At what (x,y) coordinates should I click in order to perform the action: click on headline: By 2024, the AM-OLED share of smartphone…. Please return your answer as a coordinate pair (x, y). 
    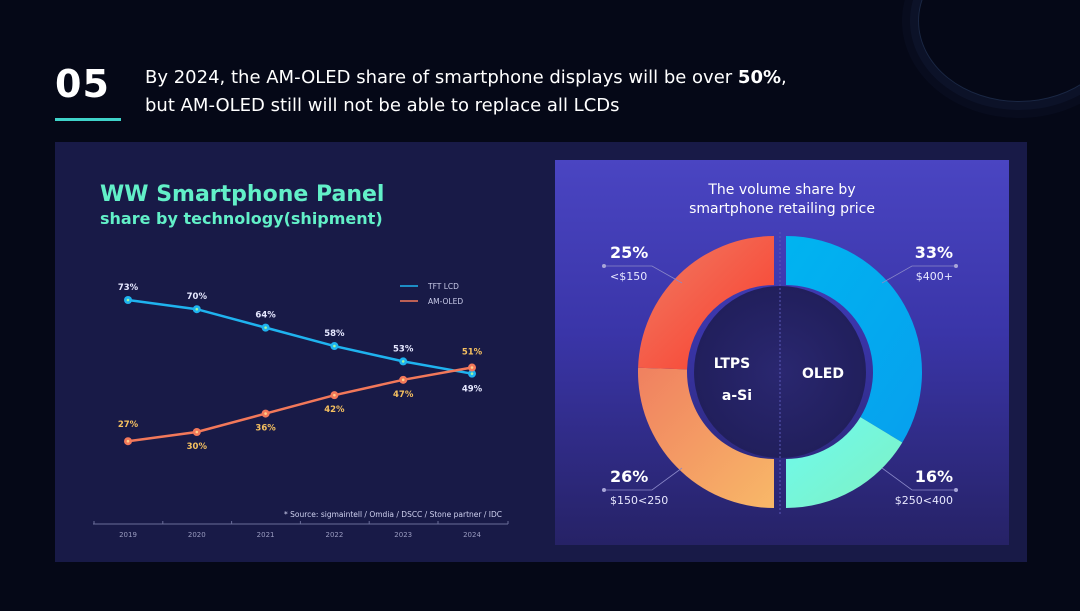
    Looking at the image, I should click on (466, 92).